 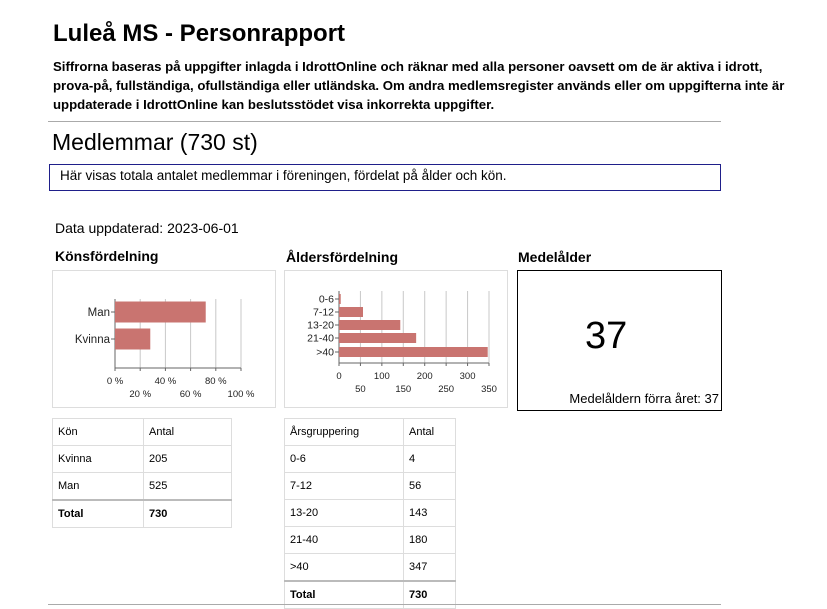 I want to click on tick-label: 200, so click(x=425, y=376).